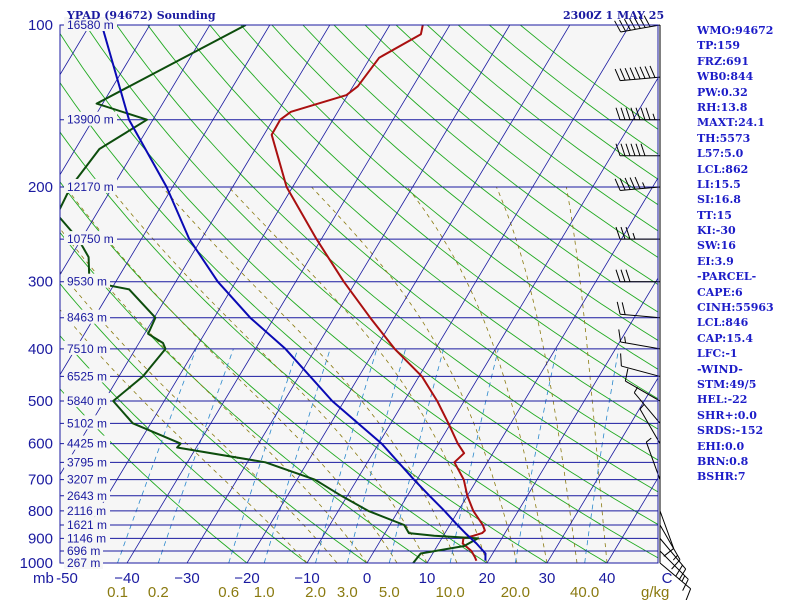 This screenshot has width=800, height=600. Describe the element at coordinates (87, 423) in the screenshot. I see `height-label: 5102 m` at that location.